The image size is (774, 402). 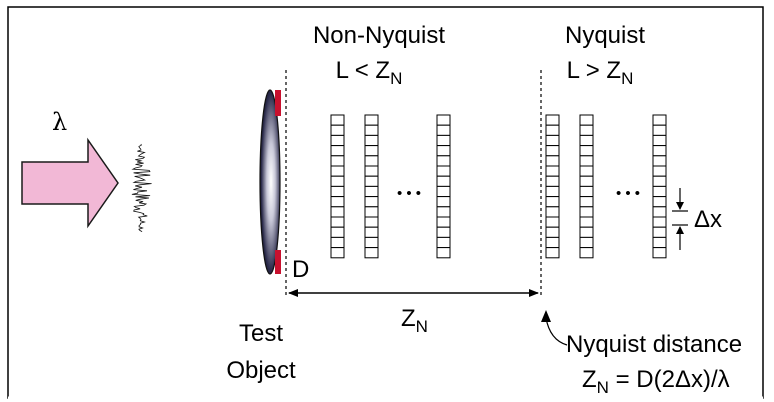 I want to click on test-object-label-line1: Test, so click(x=261, y=333).